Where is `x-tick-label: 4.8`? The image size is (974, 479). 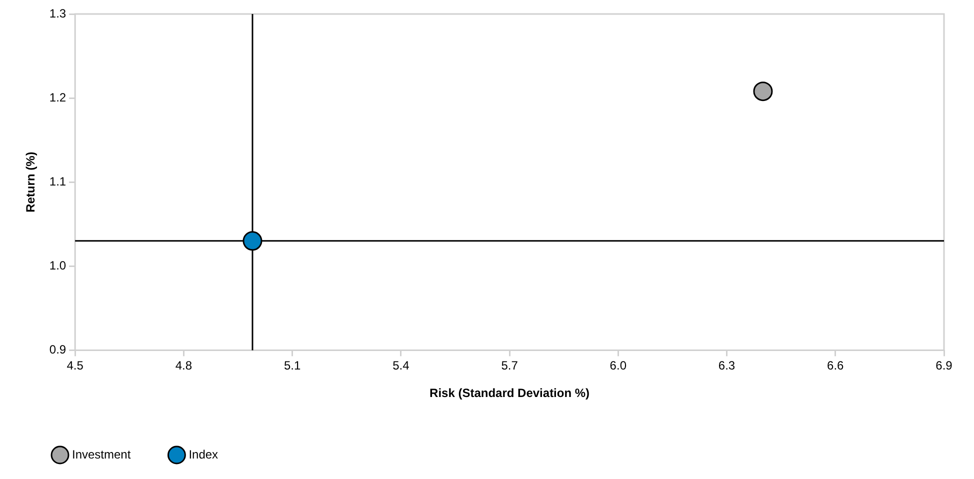 x-tick-label: 4.8 is located at coordinates (183, 365).